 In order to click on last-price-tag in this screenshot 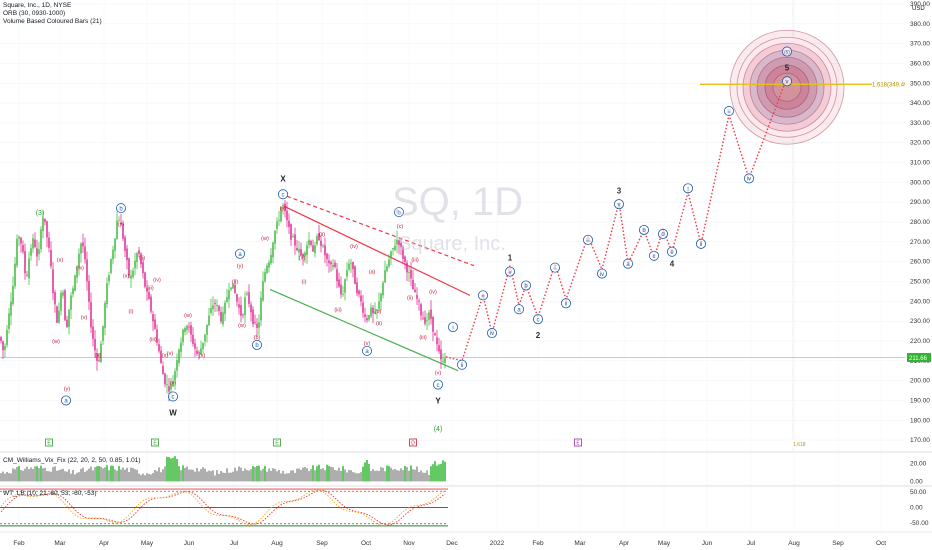, I will do `click(919, 358)`.